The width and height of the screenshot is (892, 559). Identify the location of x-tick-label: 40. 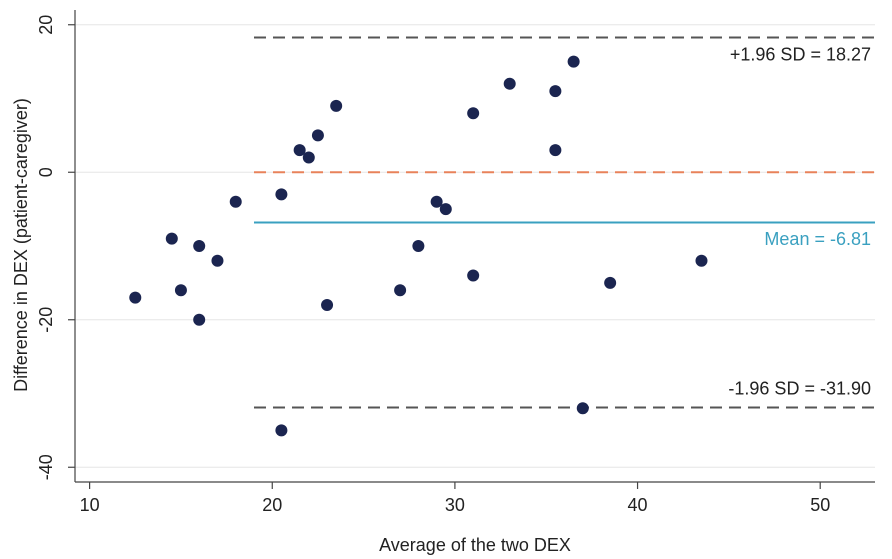
(638, 505).